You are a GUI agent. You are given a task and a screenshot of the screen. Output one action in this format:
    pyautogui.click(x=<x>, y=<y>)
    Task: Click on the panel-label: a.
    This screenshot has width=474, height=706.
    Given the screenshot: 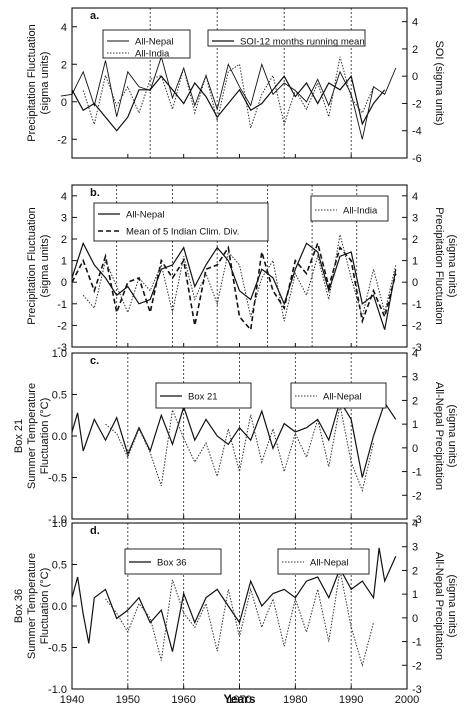 What is the action you would take?
    pyautogui.click(x=94, y=16)
    